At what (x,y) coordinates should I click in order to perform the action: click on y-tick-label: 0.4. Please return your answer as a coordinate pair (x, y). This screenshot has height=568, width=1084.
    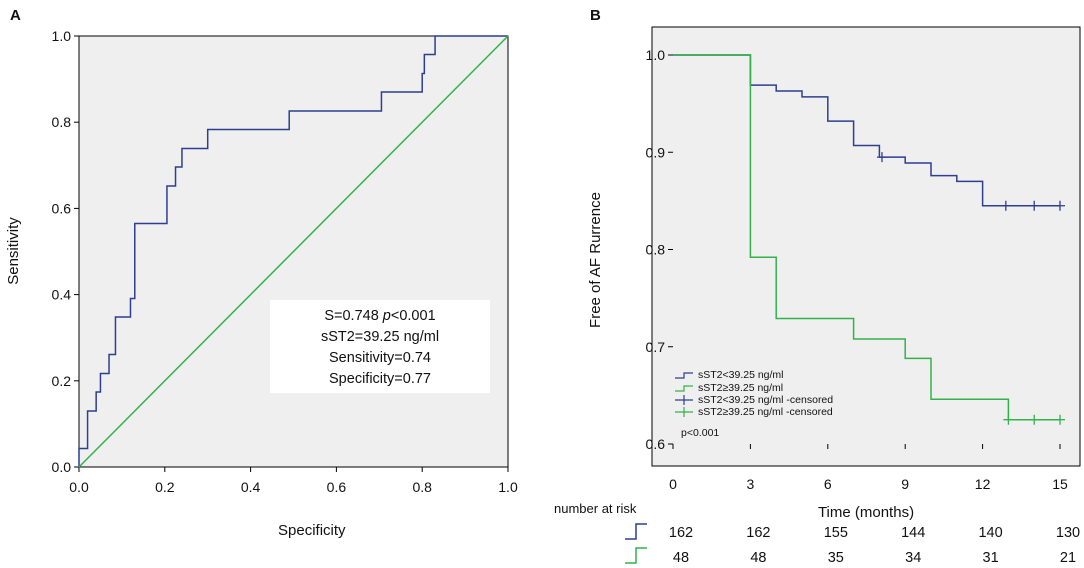
    Looking at the image, I should click on (62, 295).